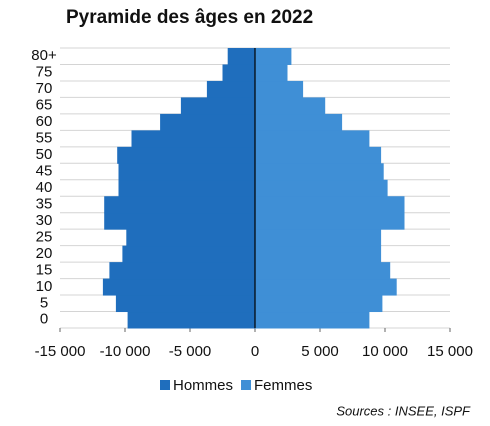  What do you see at coordinates (283, 385) in the screenshot?
I see `legend-label: Femmes` at bounding box center [283, 385].